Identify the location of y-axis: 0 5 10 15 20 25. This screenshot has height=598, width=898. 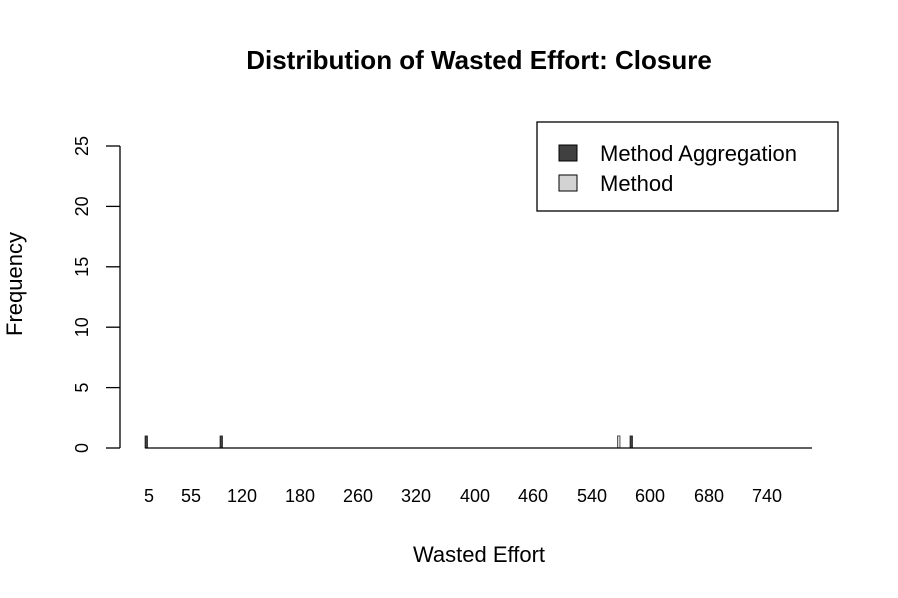
(96, 294).